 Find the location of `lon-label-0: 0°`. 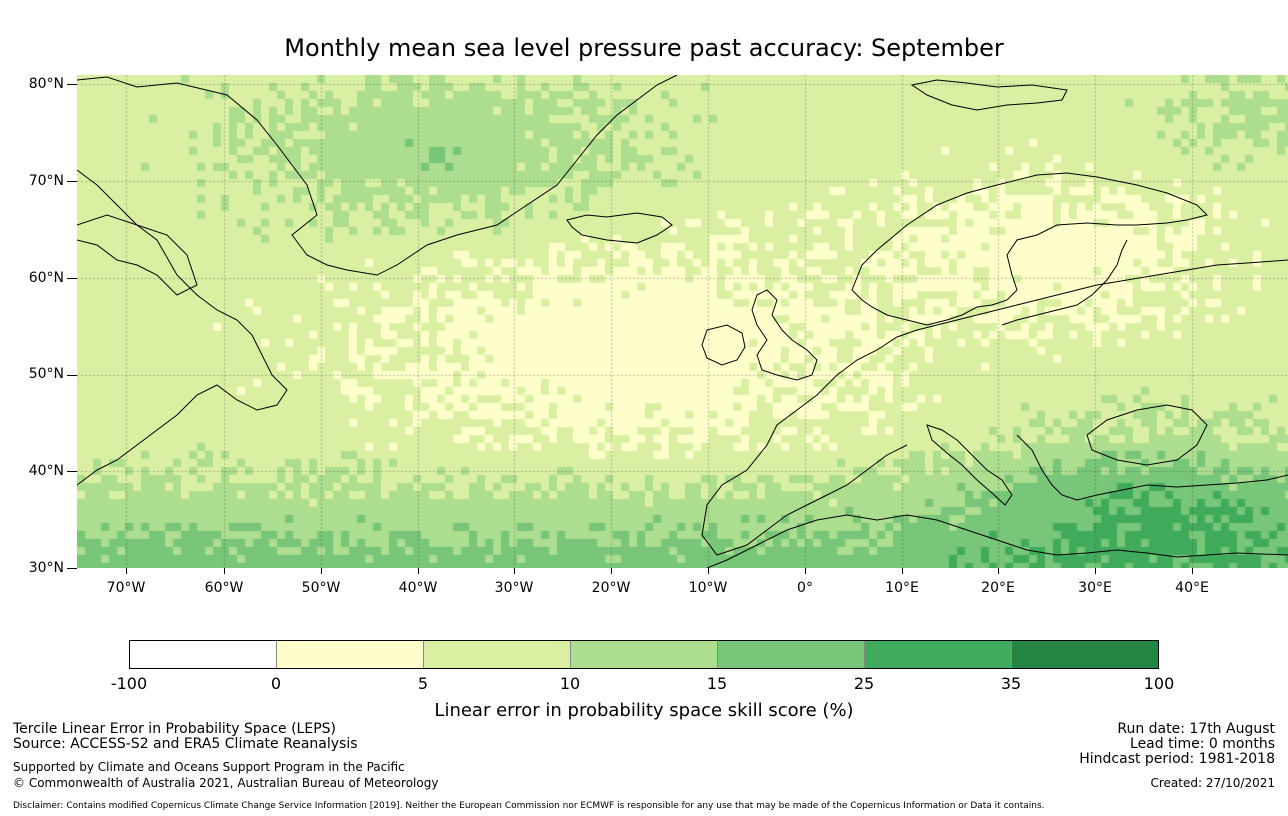

lon-label-0: 0° is located at coordinates (805, 588).